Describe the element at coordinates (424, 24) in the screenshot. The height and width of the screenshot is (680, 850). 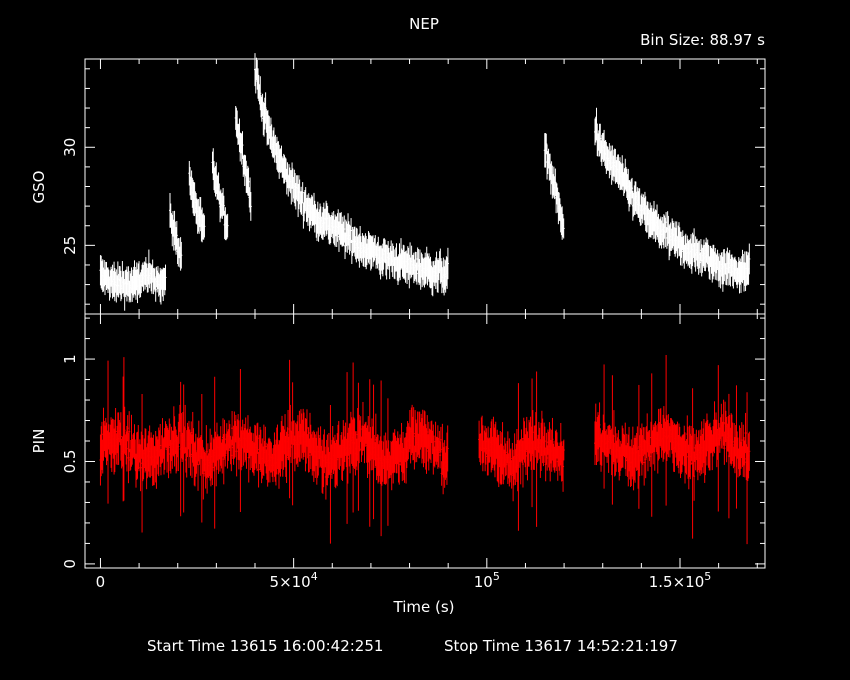
I see `chart-title: NEP` at that location.